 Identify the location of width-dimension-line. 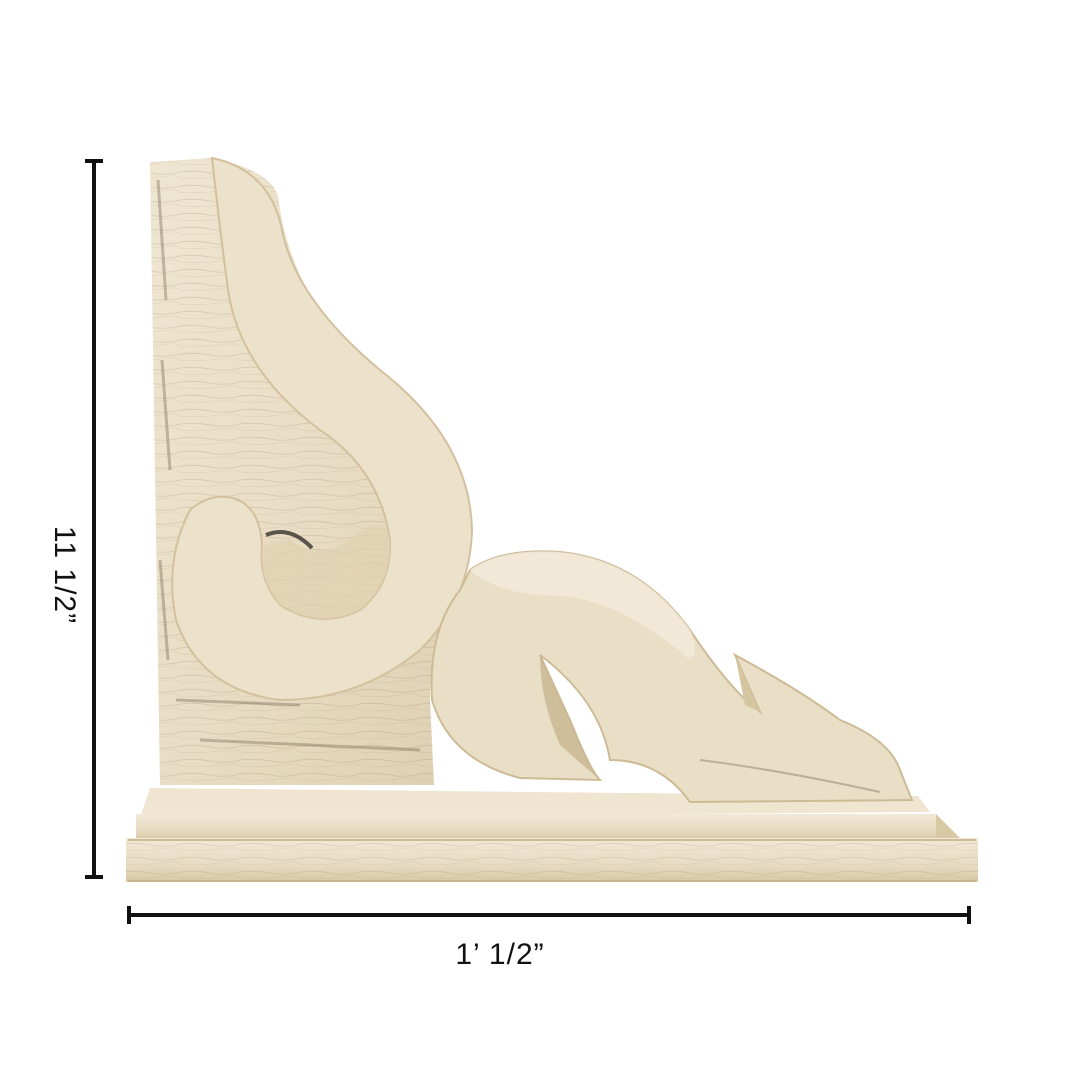
(549, 915).